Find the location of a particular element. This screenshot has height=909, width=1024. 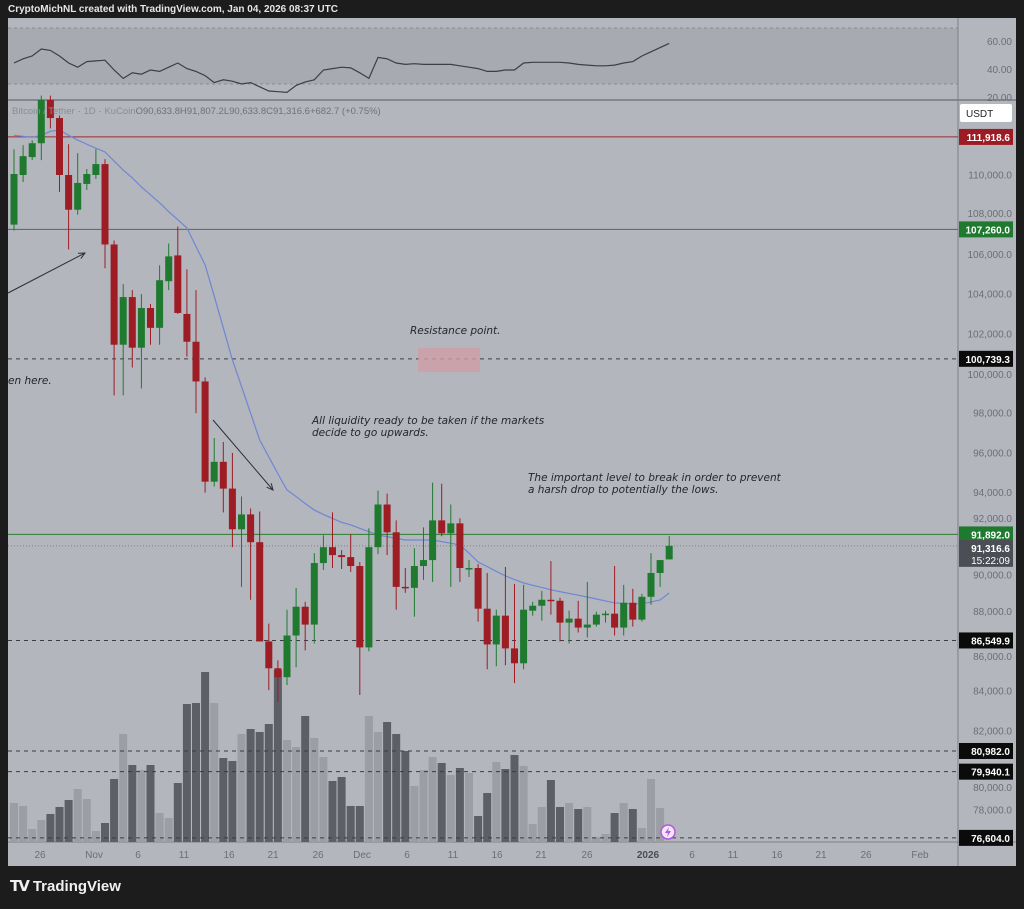

tradingview-footer: 𝗧𝗩 TradingView is located at coordinates (65, 886).